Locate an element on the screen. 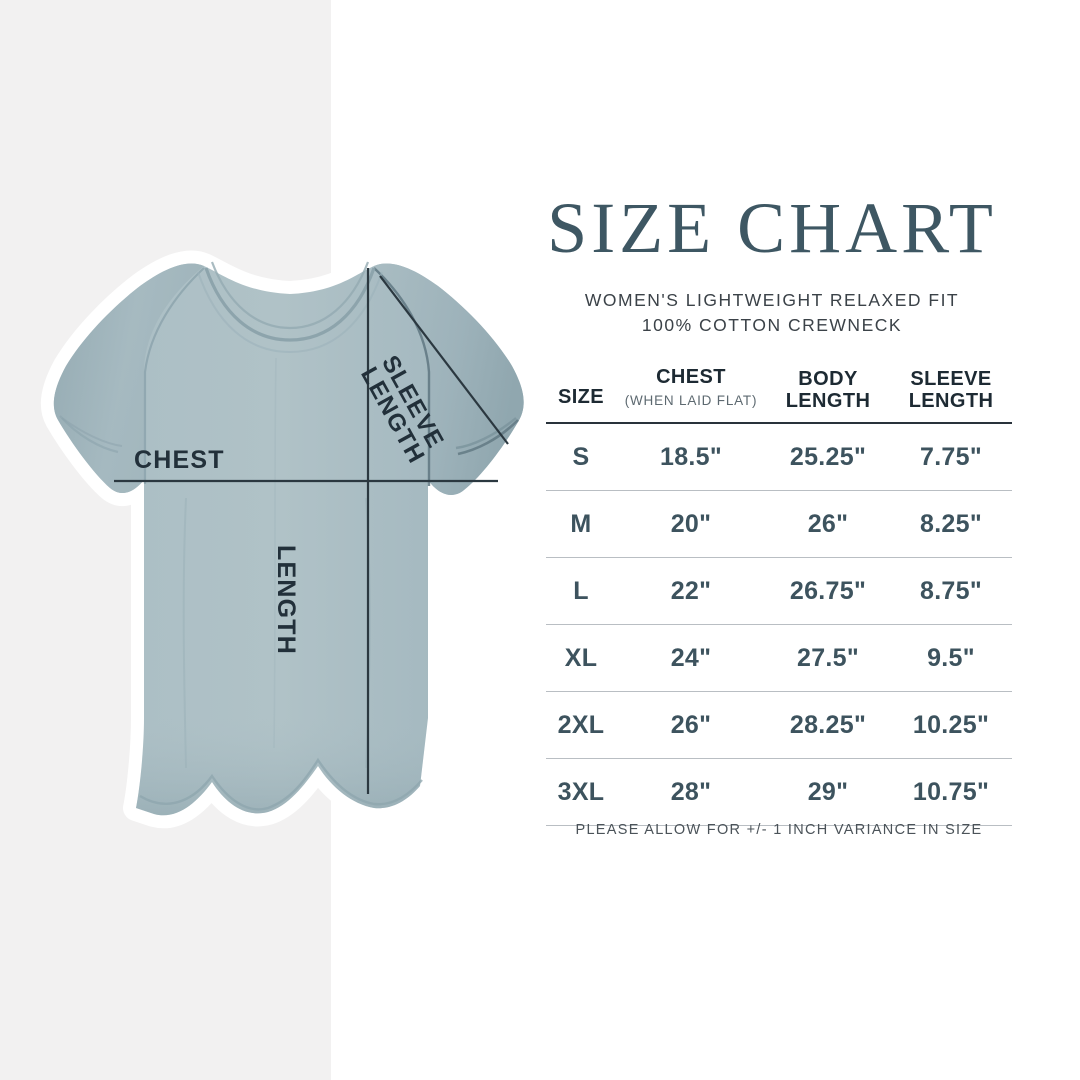  page-title: SIZE CHART is located at coordinates (772, 228).